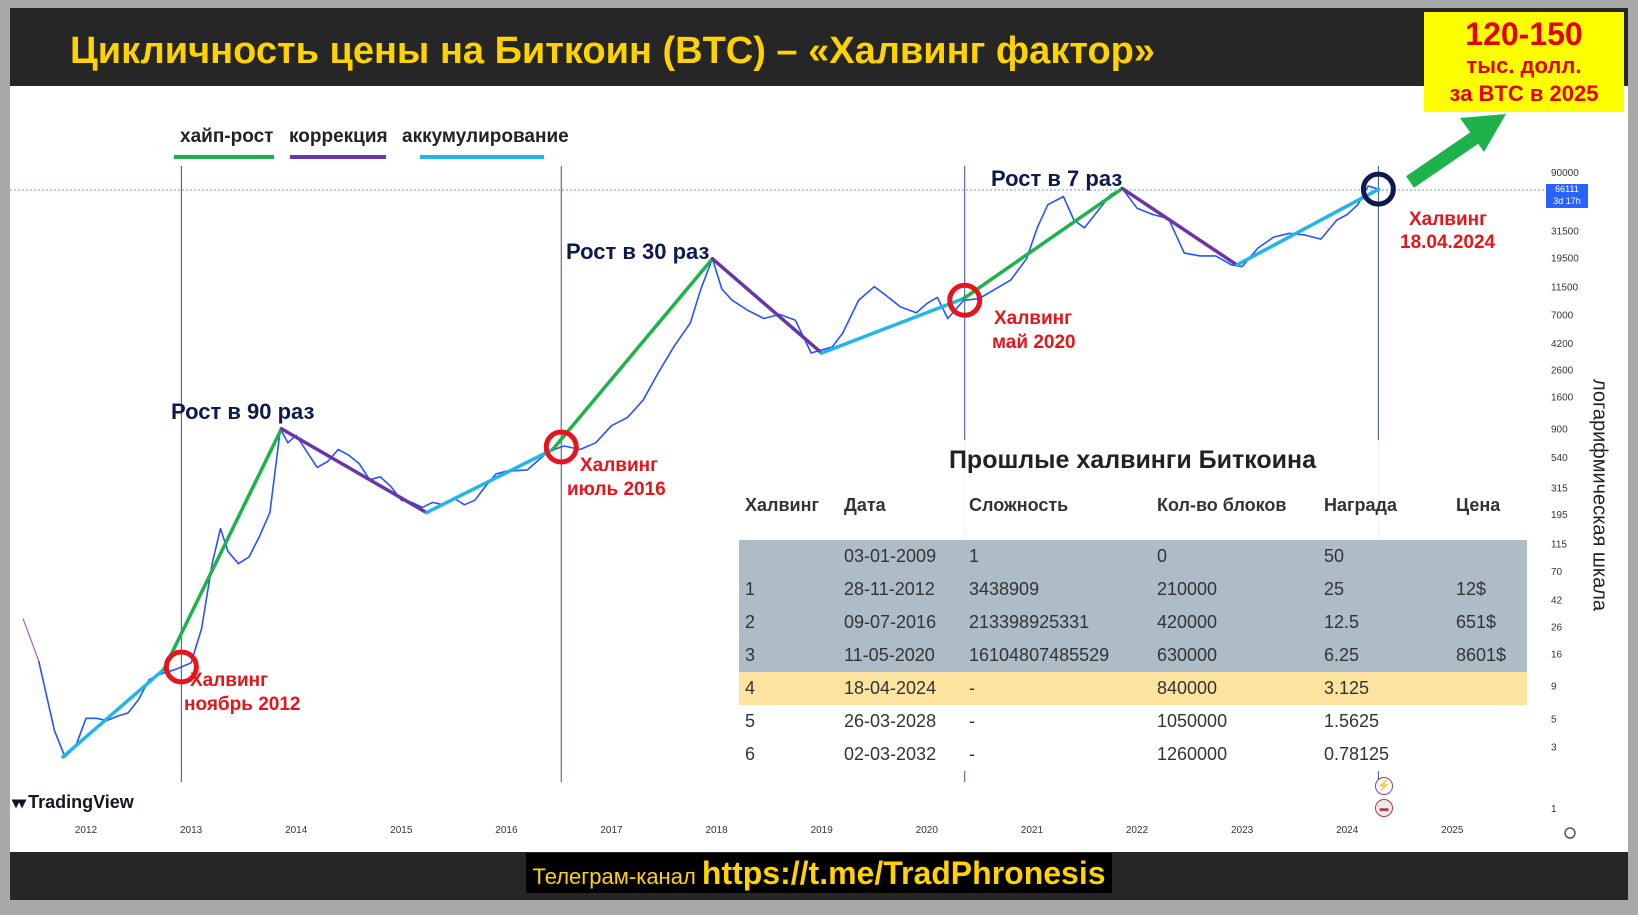 The image size is (1638, 915). What do you see at coordinates (296, 830) in the screenshot?
I see `x-tick-2014: 2014` at bounding box center [296, 830].